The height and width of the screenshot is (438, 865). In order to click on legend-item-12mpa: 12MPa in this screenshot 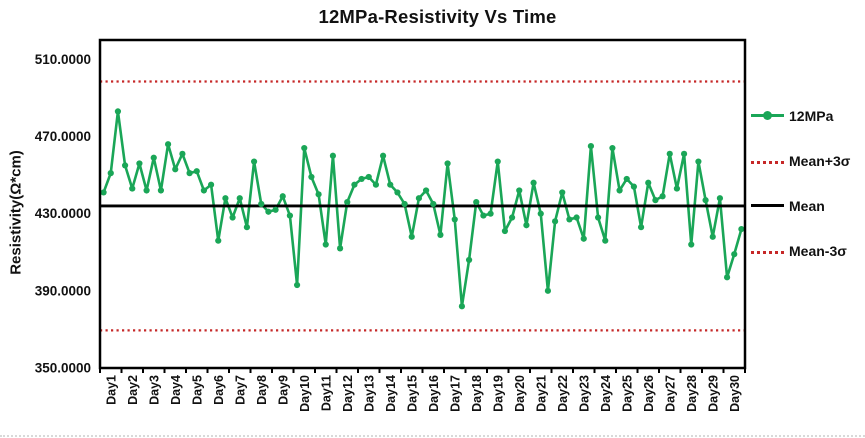, I will do `click(807, 115)`.